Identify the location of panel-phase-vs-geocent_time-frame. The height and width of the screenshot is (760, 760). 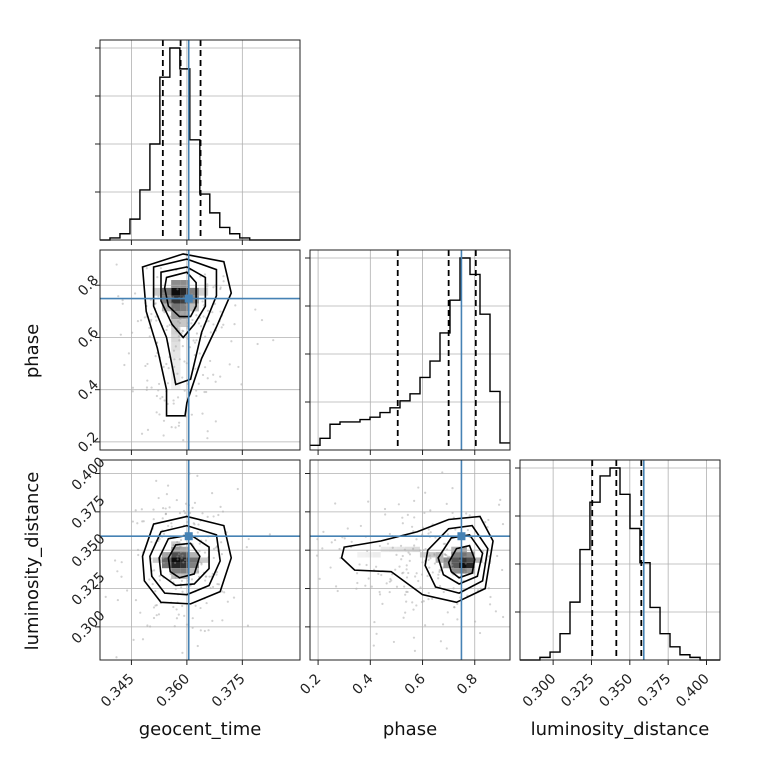
(200, 350).